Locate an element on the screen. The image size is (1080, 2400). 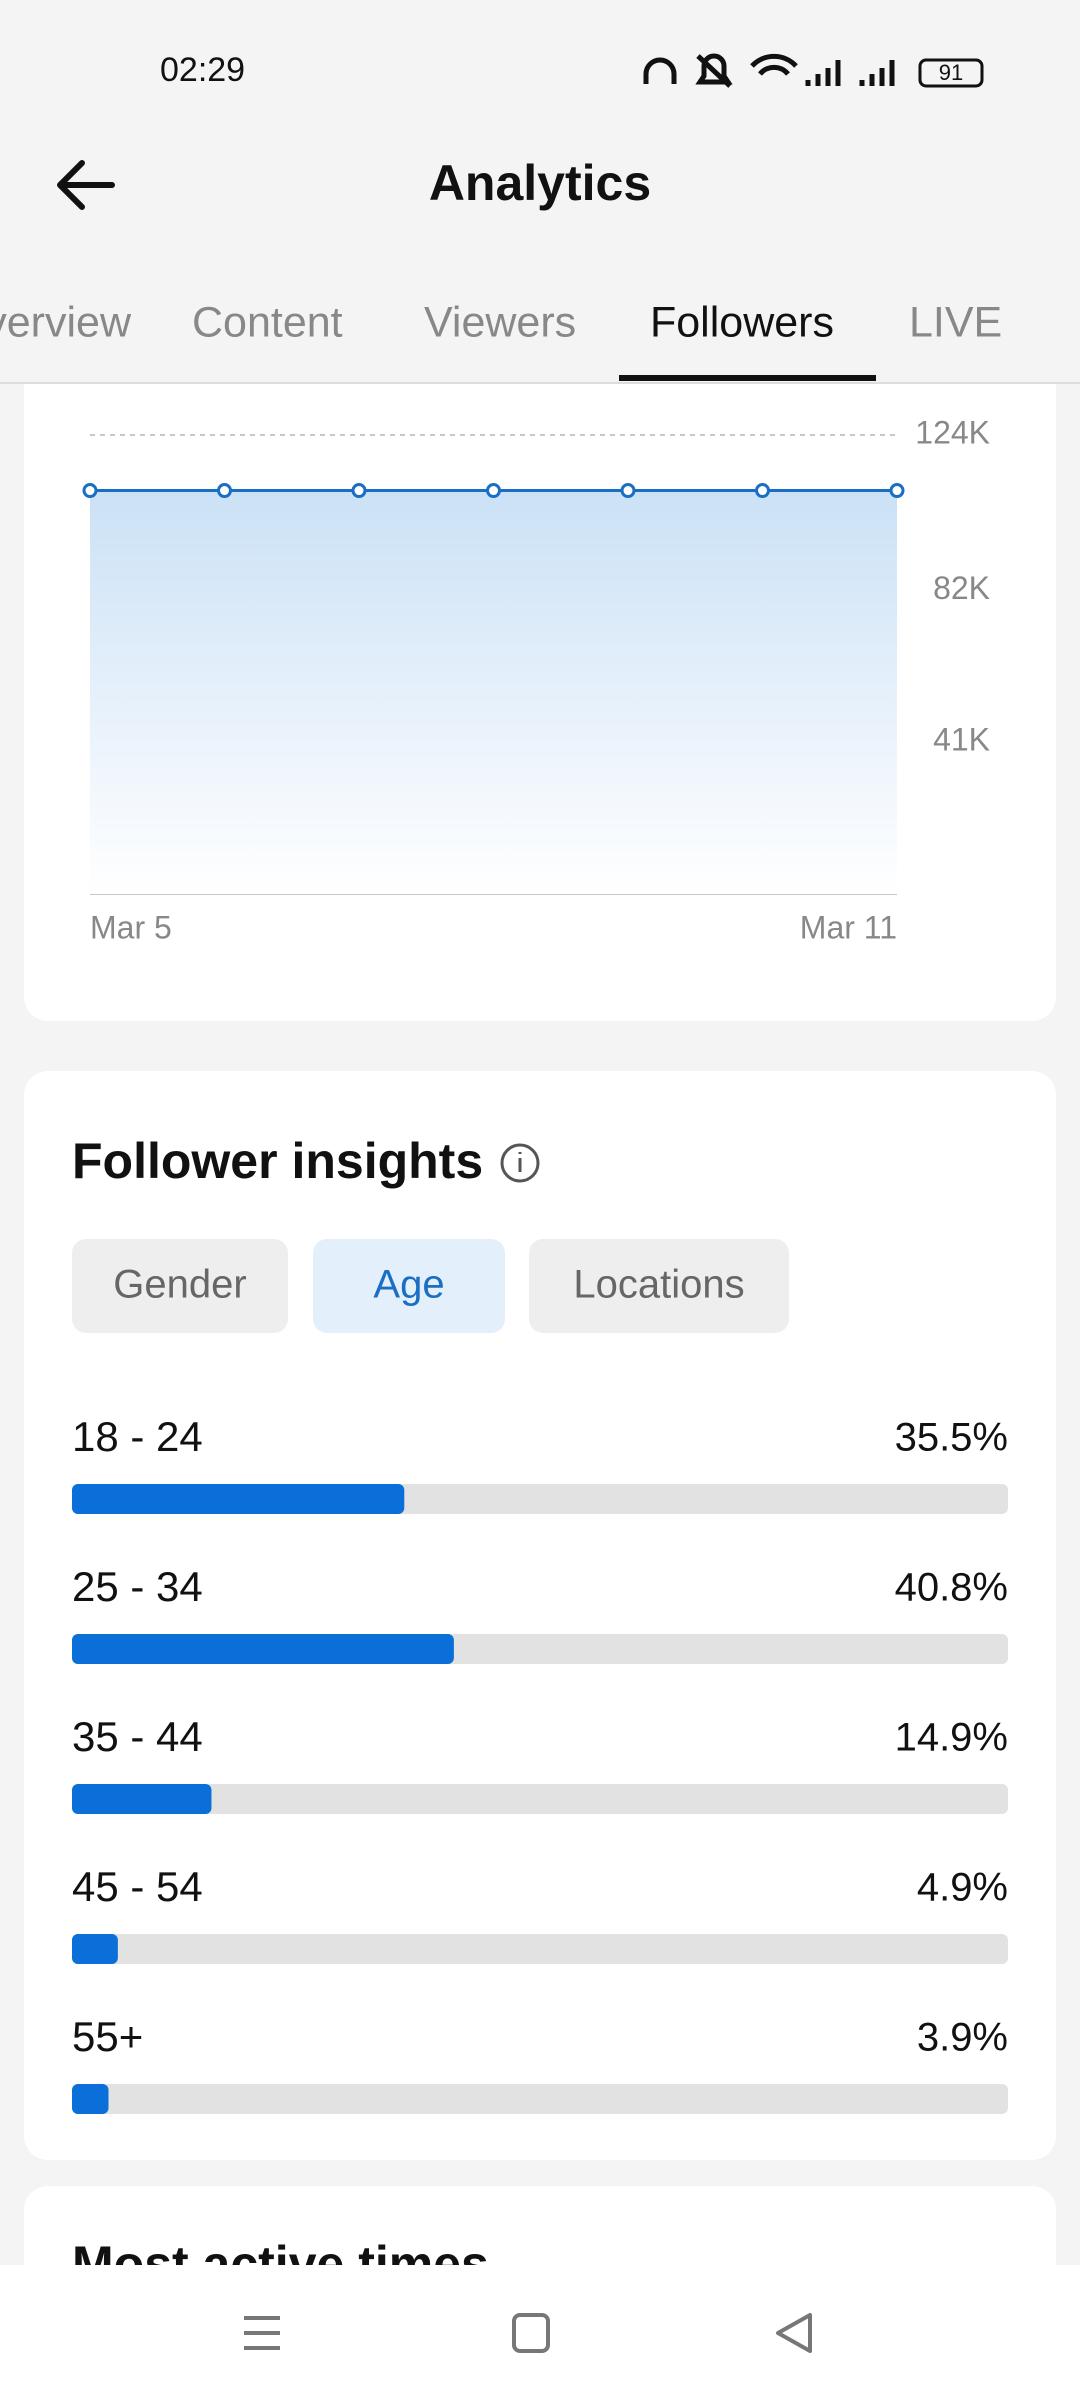
status-icons is located at coordinates (813, 70).